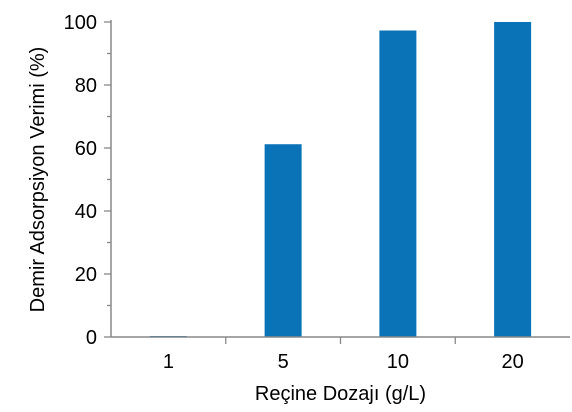 This screenshot has width=572, height=412. What do you see at coordinates (513, 362) in the screenshot?
I see `x-tick-label: 20` at bounding box center [513, 362].